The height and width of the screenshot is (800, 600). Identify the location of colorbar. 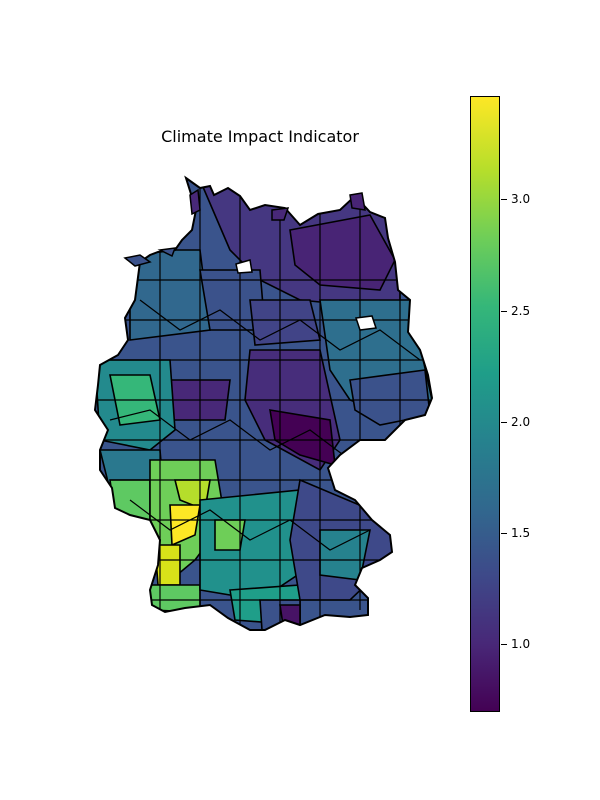
(485, 404).